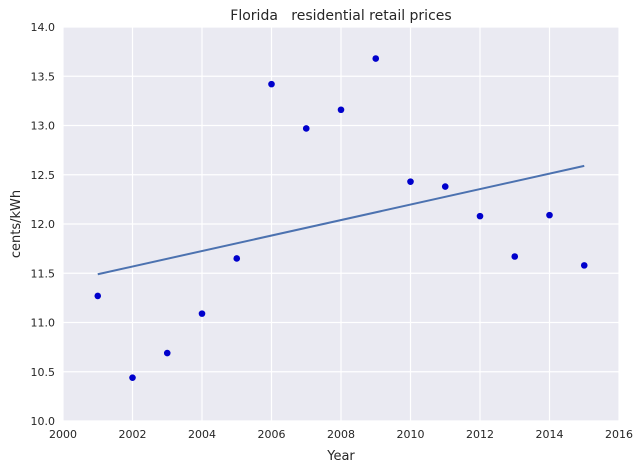 The image size is (643, 472). What do you see at coordinates (480, 434) in the screenshot?
I see `x-tick-label: 2012` at bounding box center [480, 434].